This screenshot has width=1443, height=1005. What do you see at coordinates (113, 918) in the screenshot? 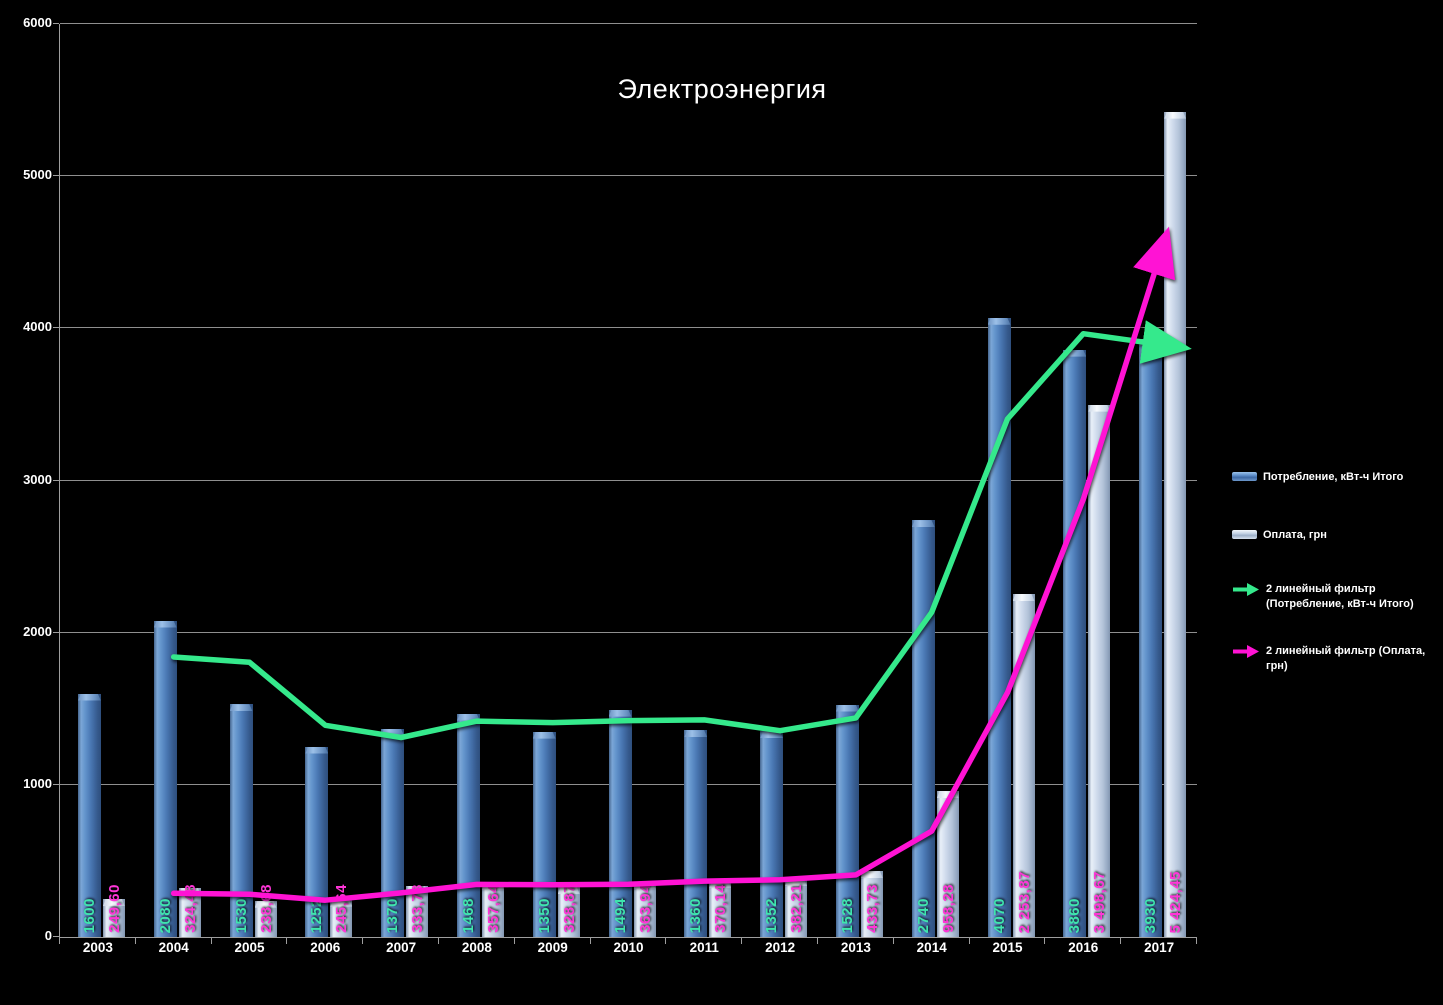
I see `bar-payment-2003` at bounding box center [113, 918].